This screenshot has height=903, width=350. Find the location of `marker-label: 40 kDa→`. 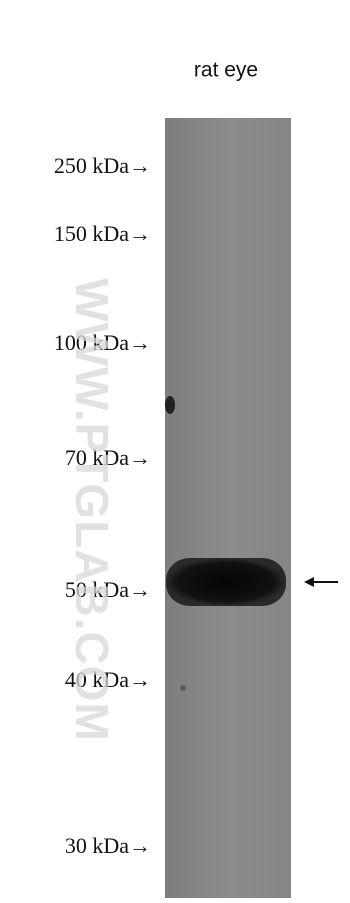

marker-label: 40 kDa→ is located at coordinates (108, 679).